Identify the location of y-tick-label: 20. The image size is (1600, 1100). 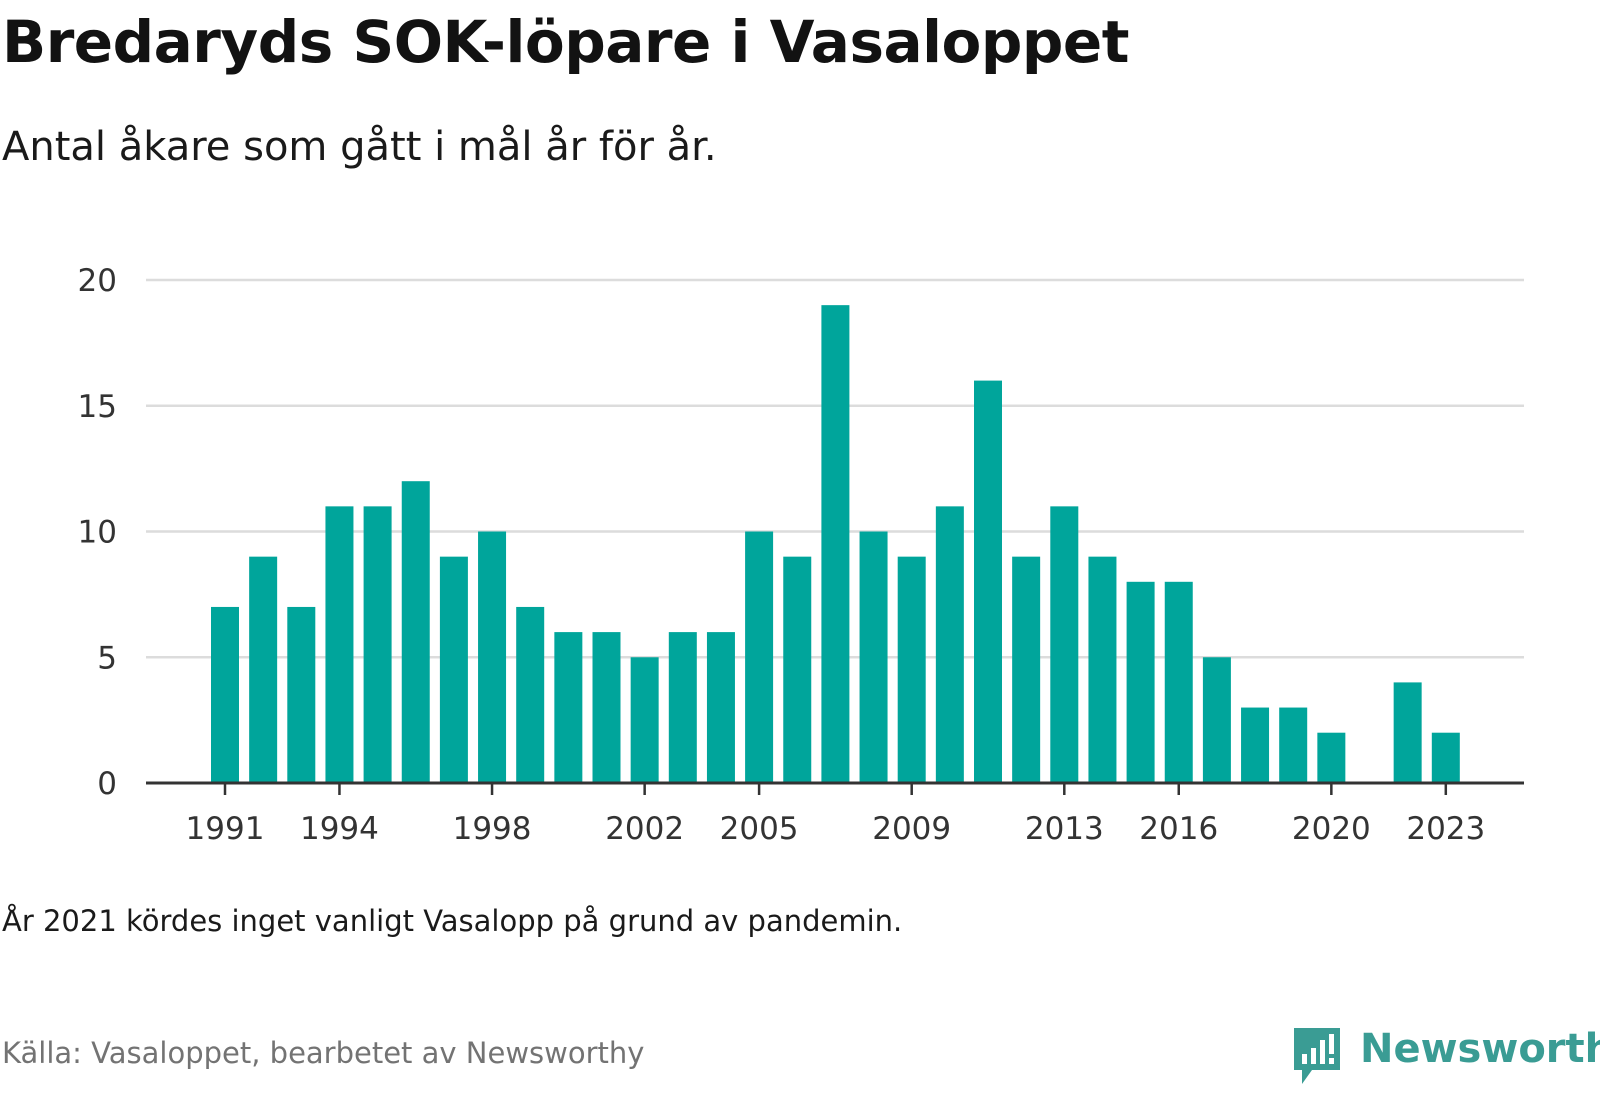
(97, 281).